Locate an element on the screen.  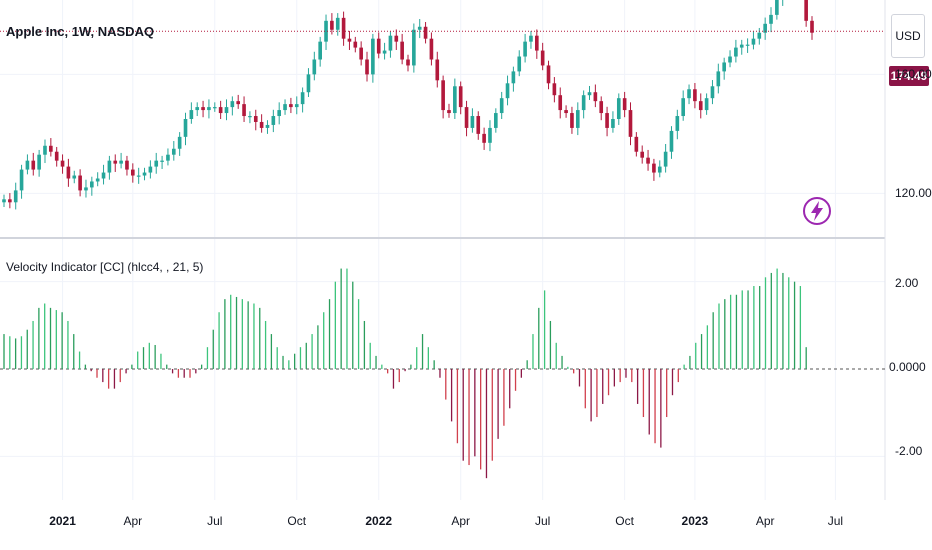
y-tick-label: 160.00 is located at coordinates (913, 74).